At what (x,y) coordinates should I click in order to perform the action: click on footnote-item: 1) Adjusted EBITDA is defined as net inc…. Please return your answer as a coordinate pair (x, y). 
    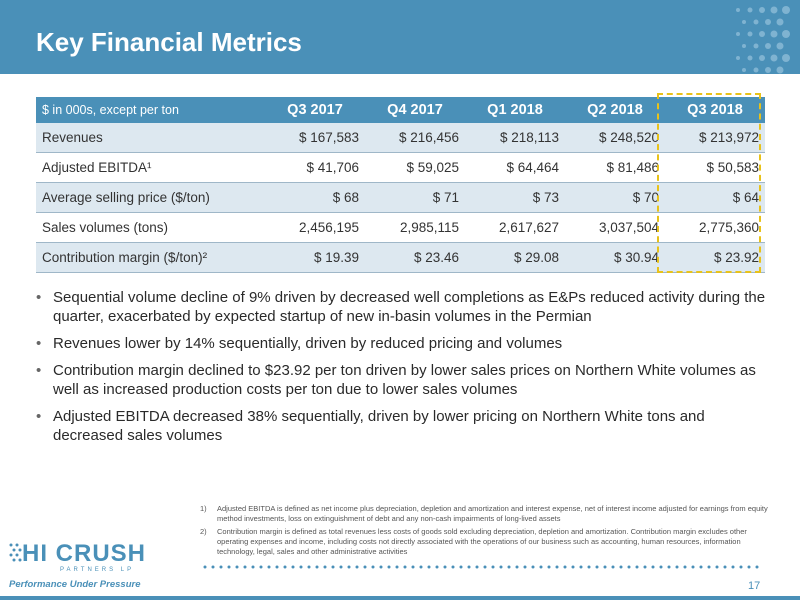
    Looking at the image, I should click on (485, 514).